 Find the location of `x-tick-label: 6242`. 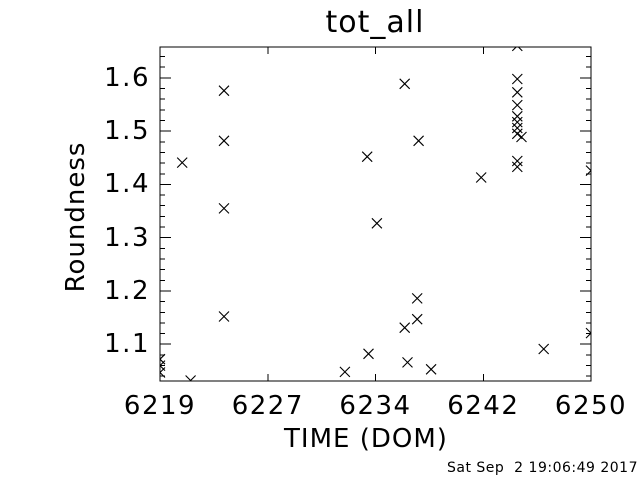

x-tick-label: 6242 is located at coordinates (483, 406).